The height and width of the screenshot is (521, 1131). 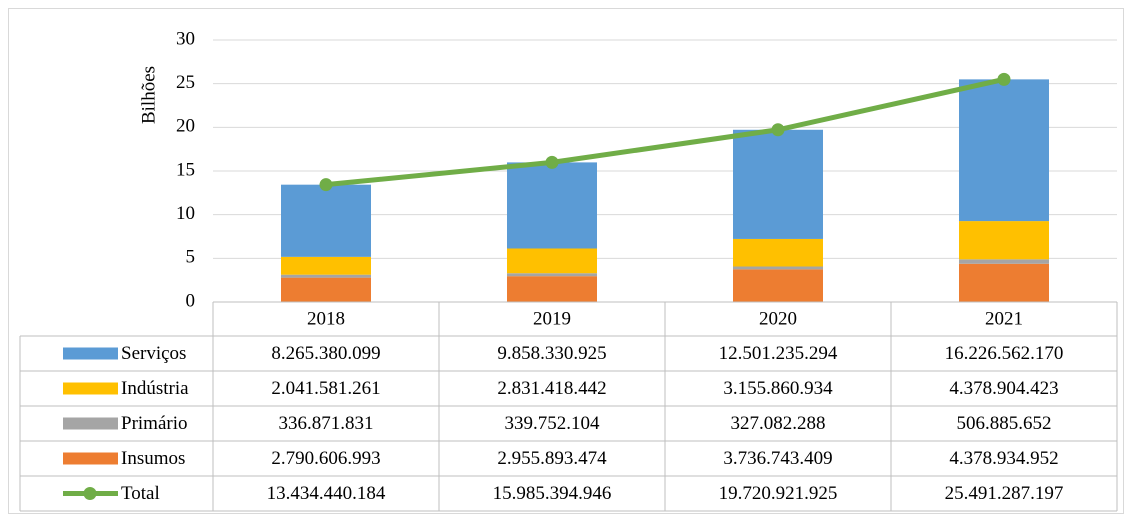 I want to click on table-value: 4.378.904.423, so click(x=1003, y=388).